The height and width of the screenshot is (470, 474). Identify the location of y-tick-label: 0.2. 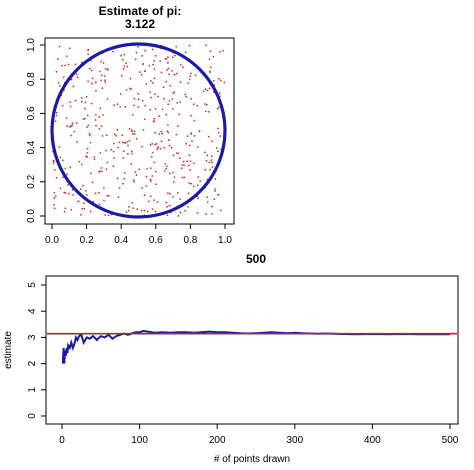
(31, 181).